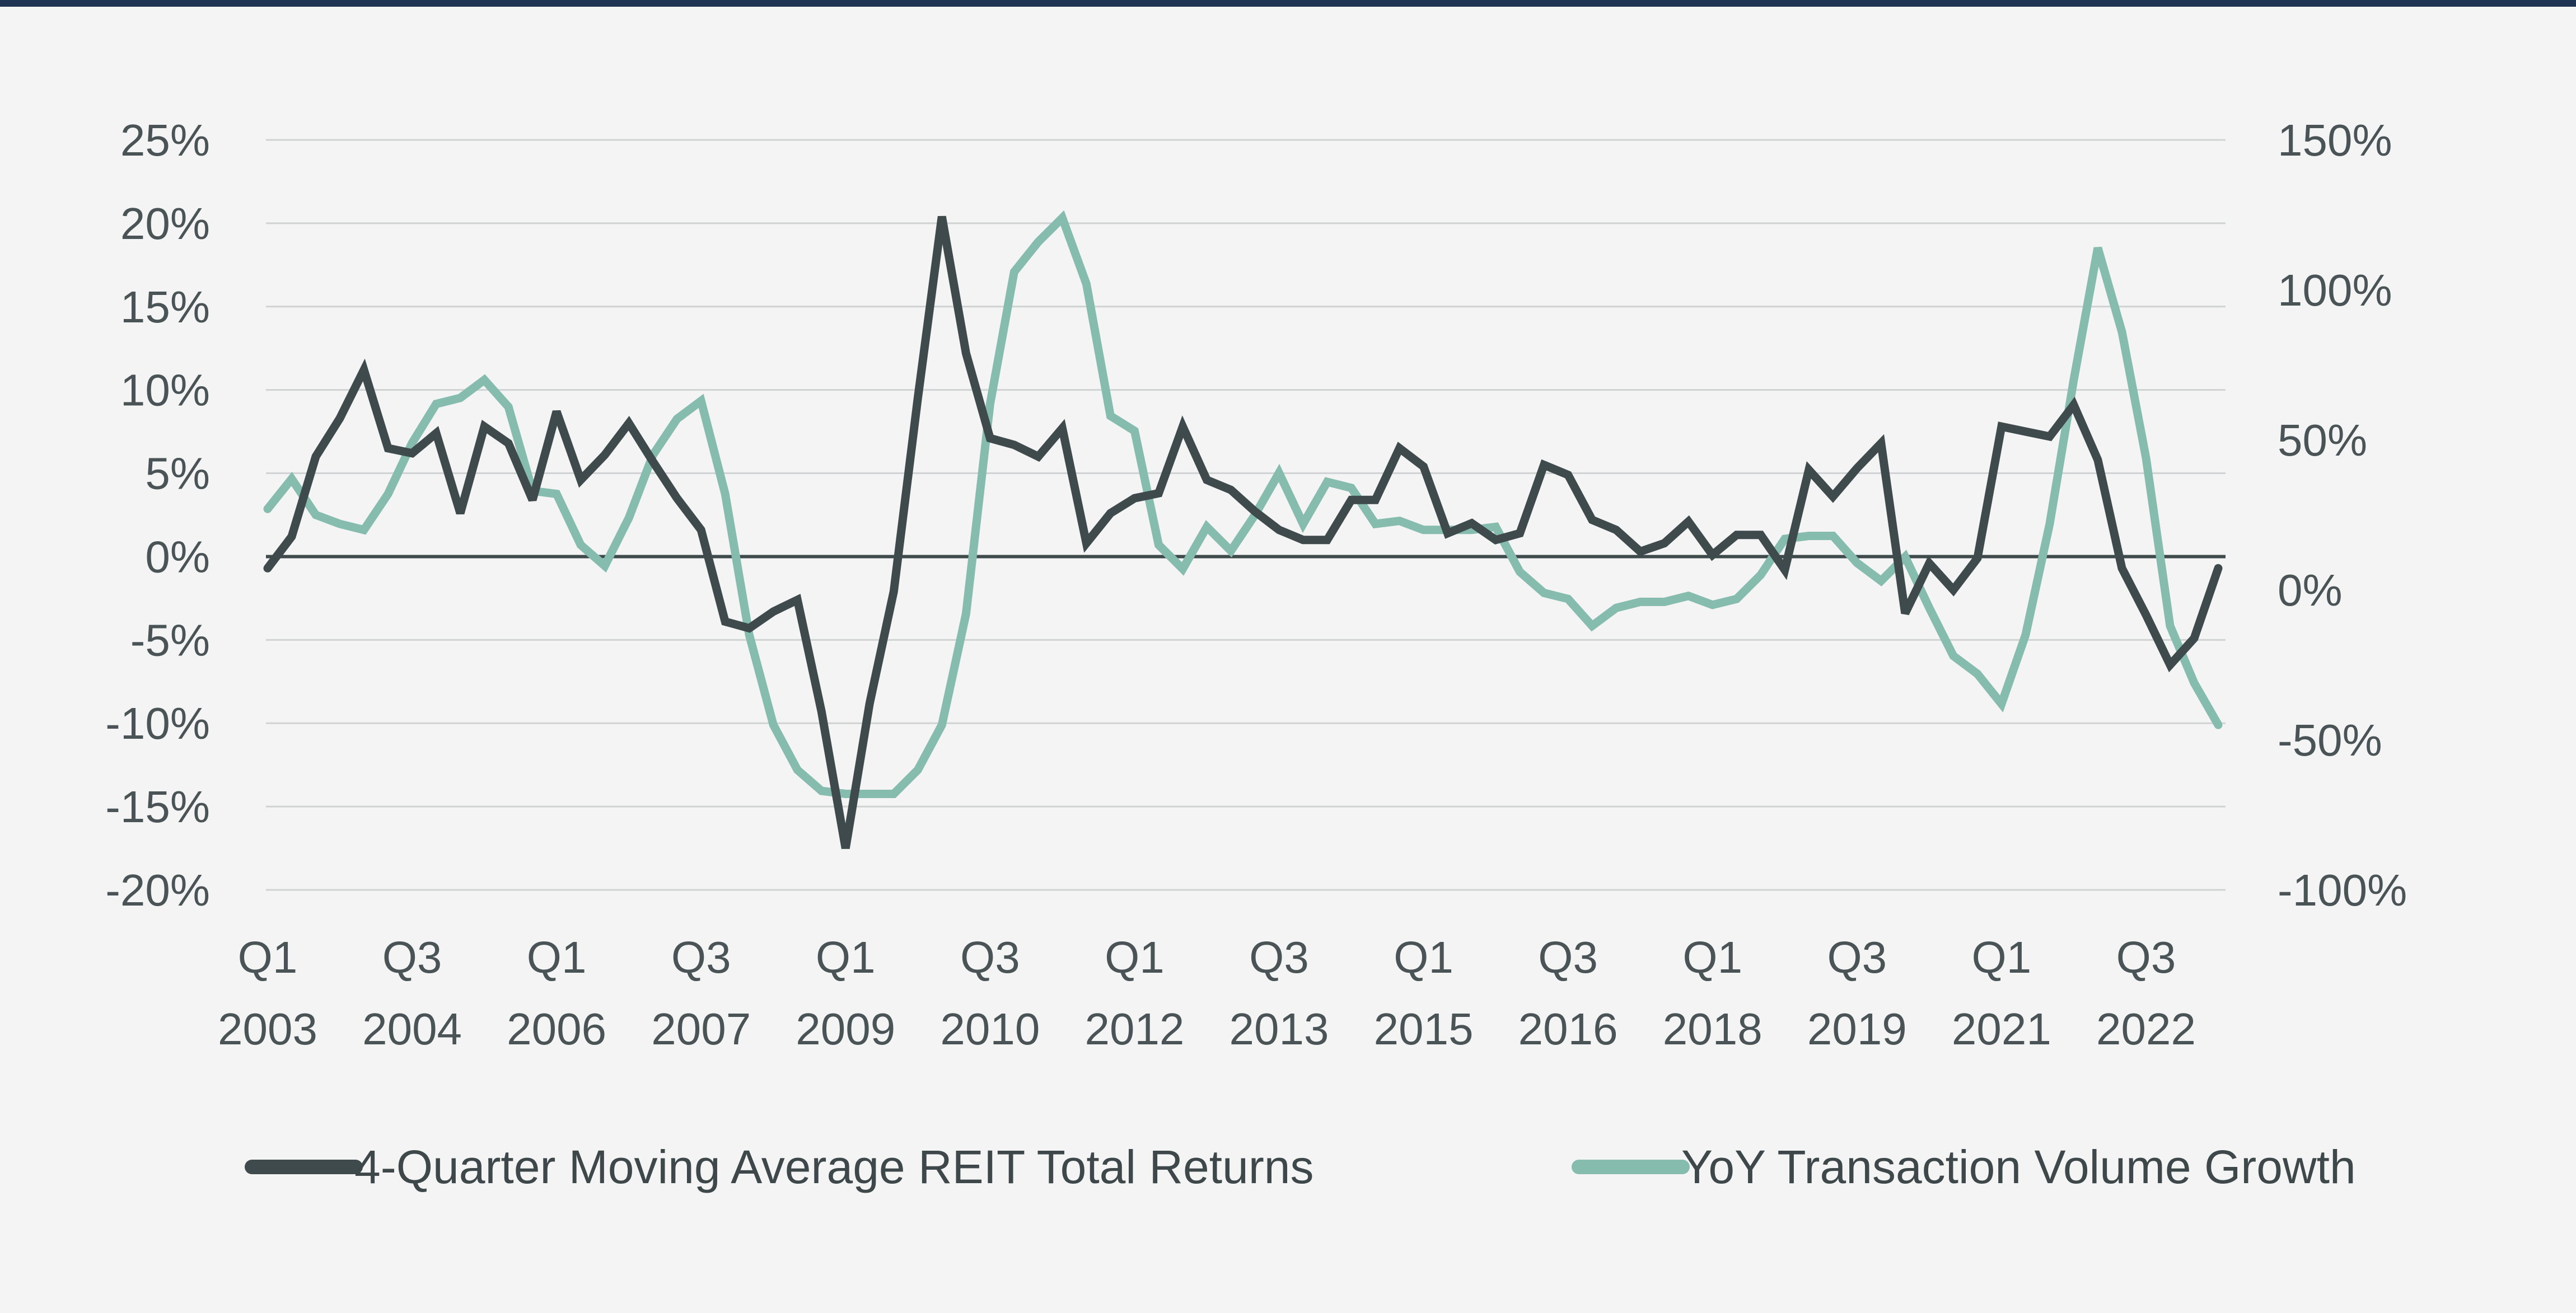 This screenshot has width=2576, height=1313. What do you see at coordinates (2335, 140) in the screenshot?
I see `right-axis-tick-label: 150%` at bounding box center [2335, 140].